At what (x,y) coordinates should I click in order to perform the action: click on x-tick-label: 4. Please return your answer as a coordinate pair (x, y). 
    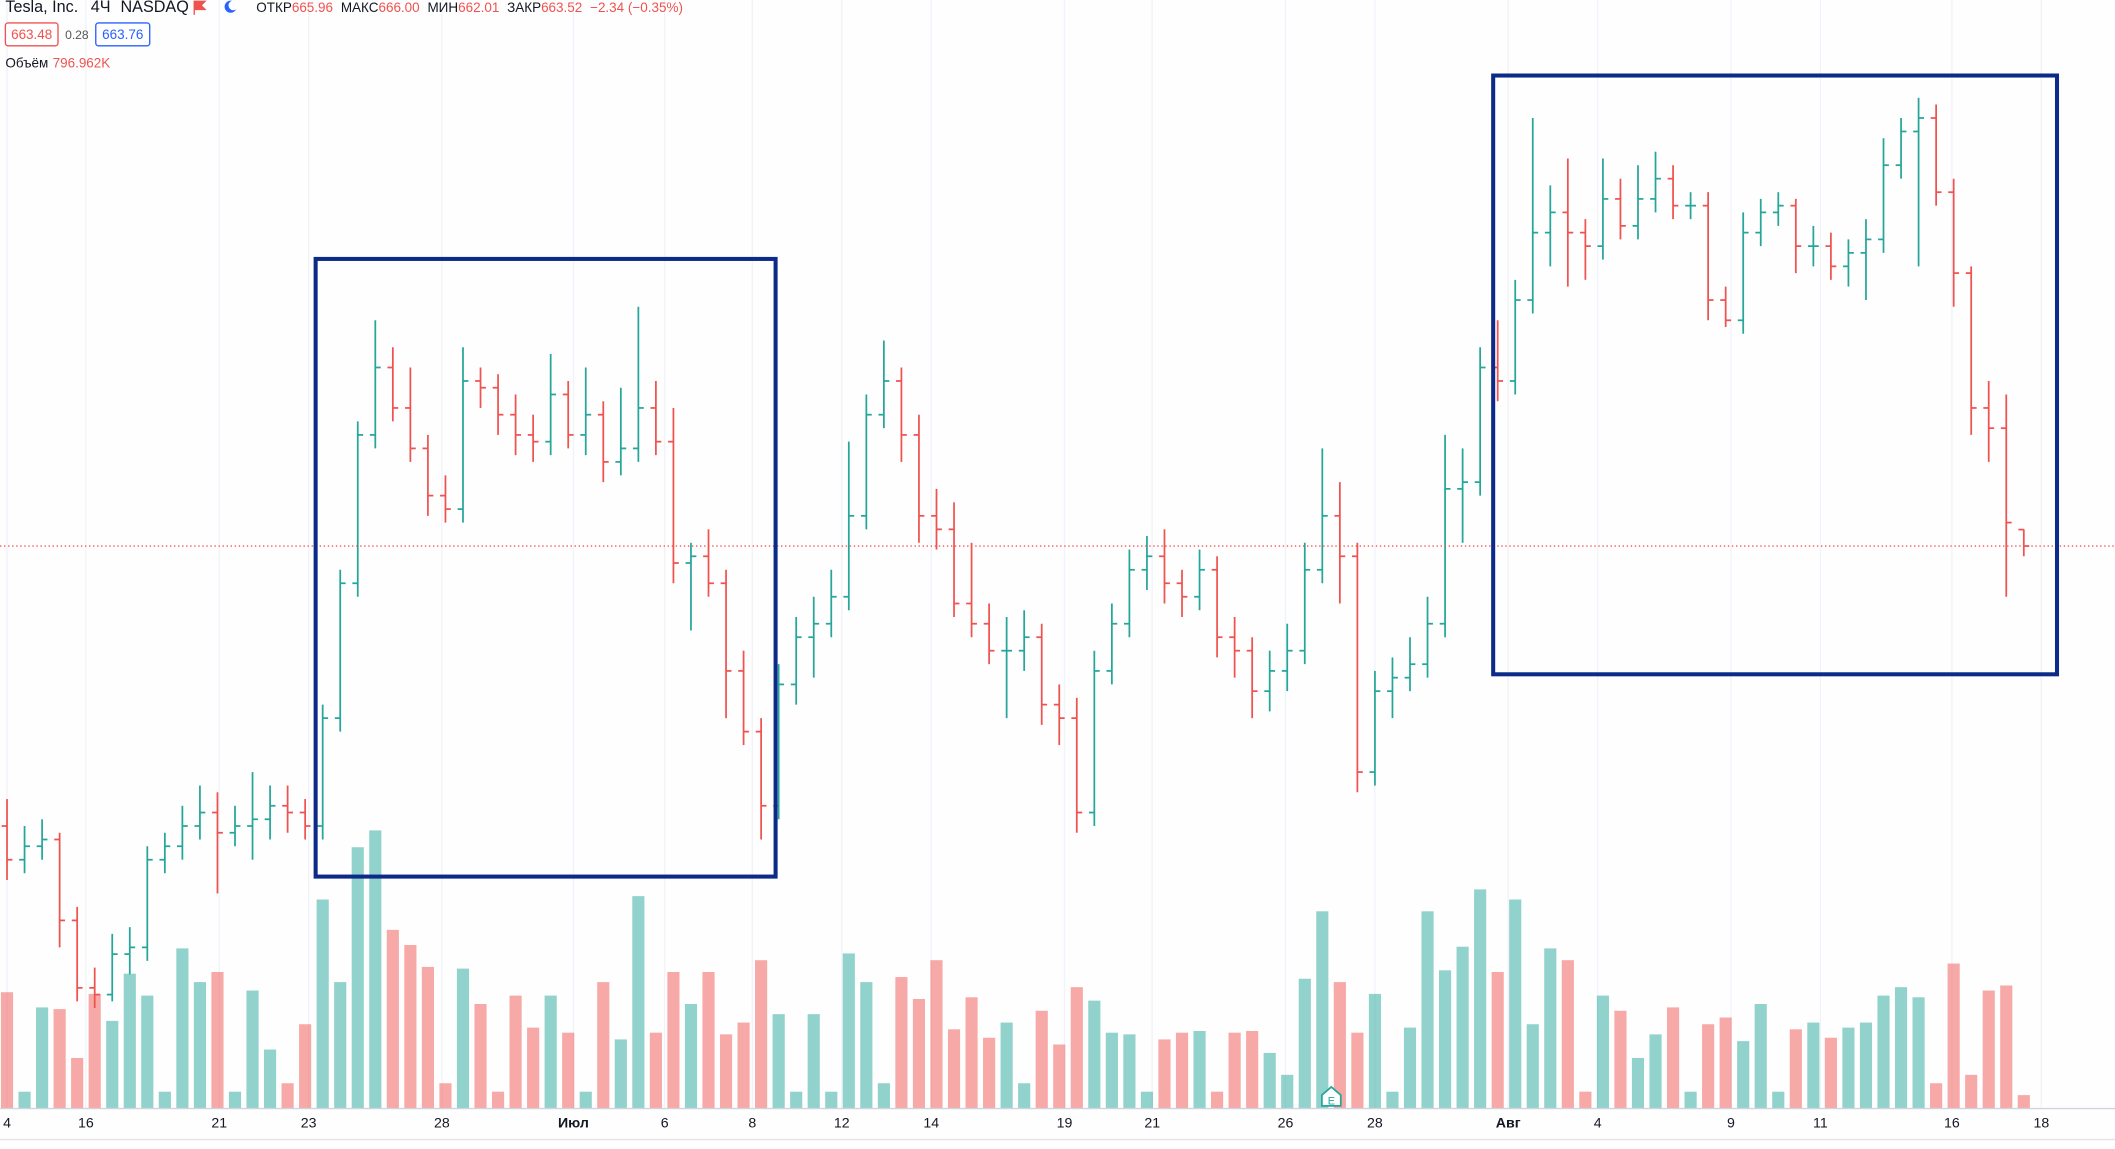
    Looking at the image, I should click on (1598, 1123).